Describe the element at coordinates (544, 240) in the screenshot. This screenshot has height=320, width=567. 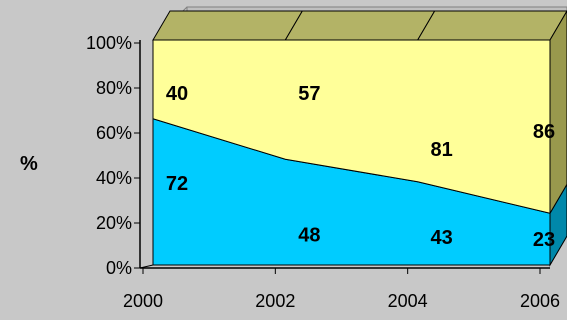
I see `data-label: 23` at that location.